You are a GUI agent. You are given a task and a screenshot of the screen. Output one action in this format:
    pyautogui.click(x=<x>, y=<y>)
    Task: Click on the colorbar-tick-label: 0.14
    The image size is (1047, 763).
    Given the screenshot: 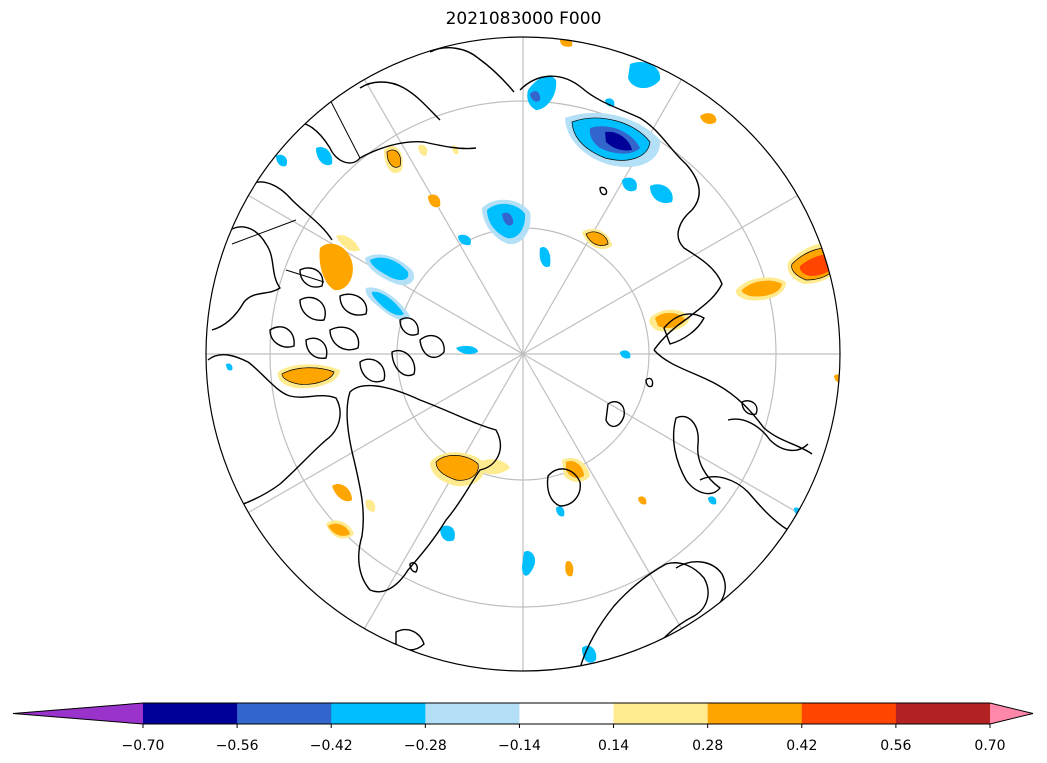 What is the action you would take?
    pyautogui.click(x=613, y=746)
    